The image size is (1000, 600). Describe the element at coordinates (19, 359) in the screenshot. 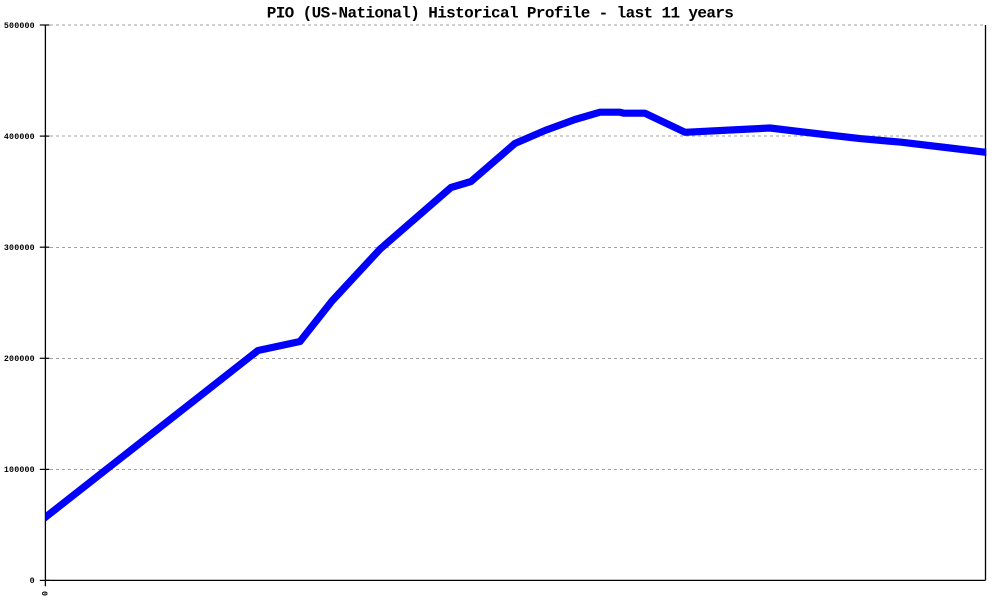

I see `svg-text: 200000` at that location.